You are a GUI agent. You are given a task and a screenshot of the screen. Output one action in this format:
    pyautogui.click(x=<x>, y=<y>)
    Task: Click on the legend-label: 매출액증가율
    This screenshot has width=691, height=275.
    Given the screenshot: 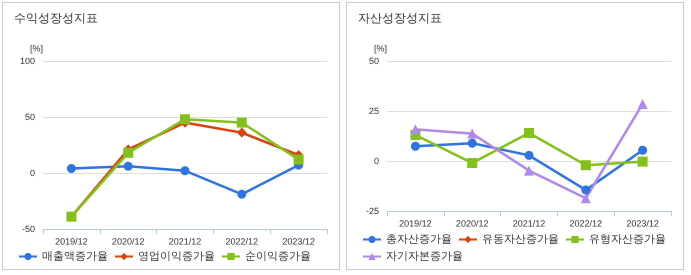 What is the action you would take?
    pyautogui.click(x=75, y=256)
    